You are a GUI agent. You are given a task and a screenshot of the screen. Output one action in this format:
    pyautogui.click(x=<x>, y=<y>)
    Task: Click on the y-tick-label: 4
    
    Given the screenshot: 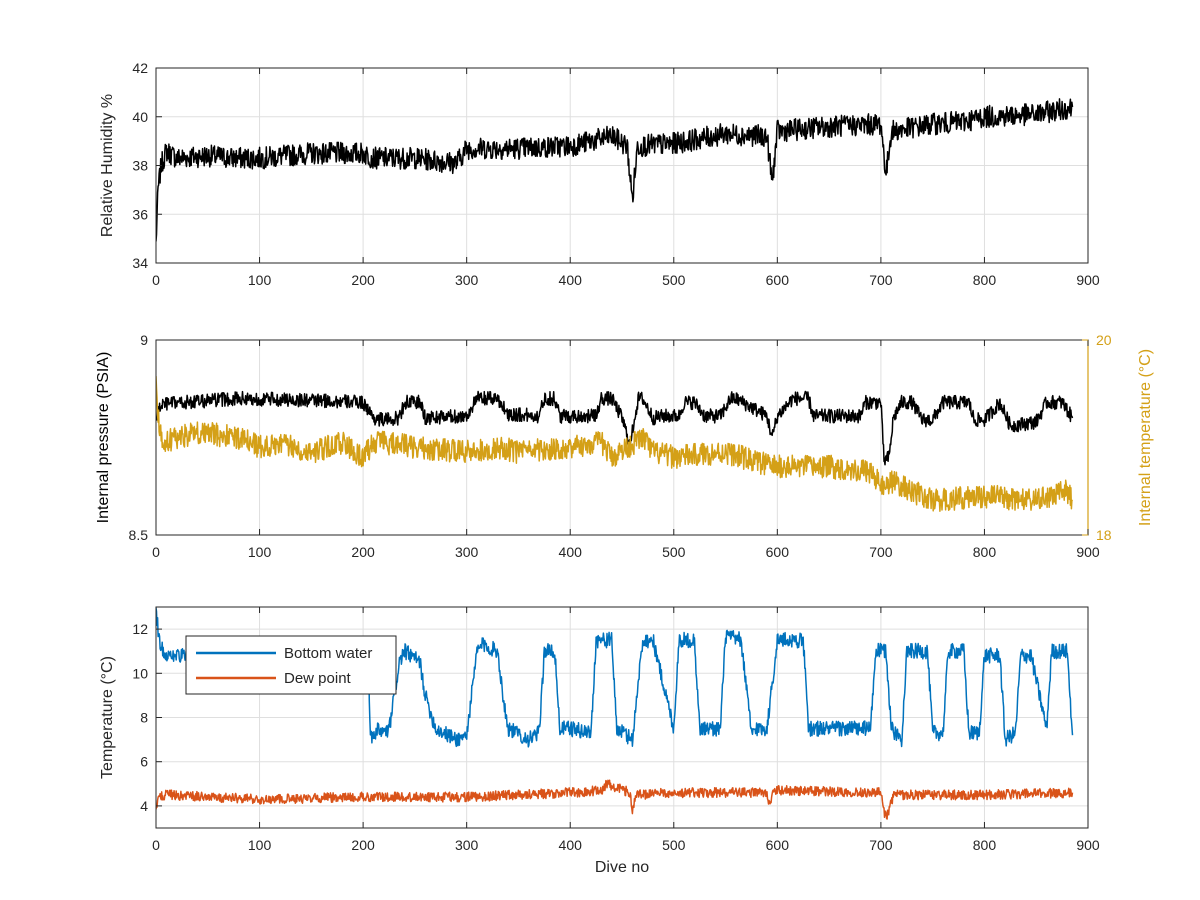 What is the action you would take?
    pyautogui.click(x=144, y=806)
    